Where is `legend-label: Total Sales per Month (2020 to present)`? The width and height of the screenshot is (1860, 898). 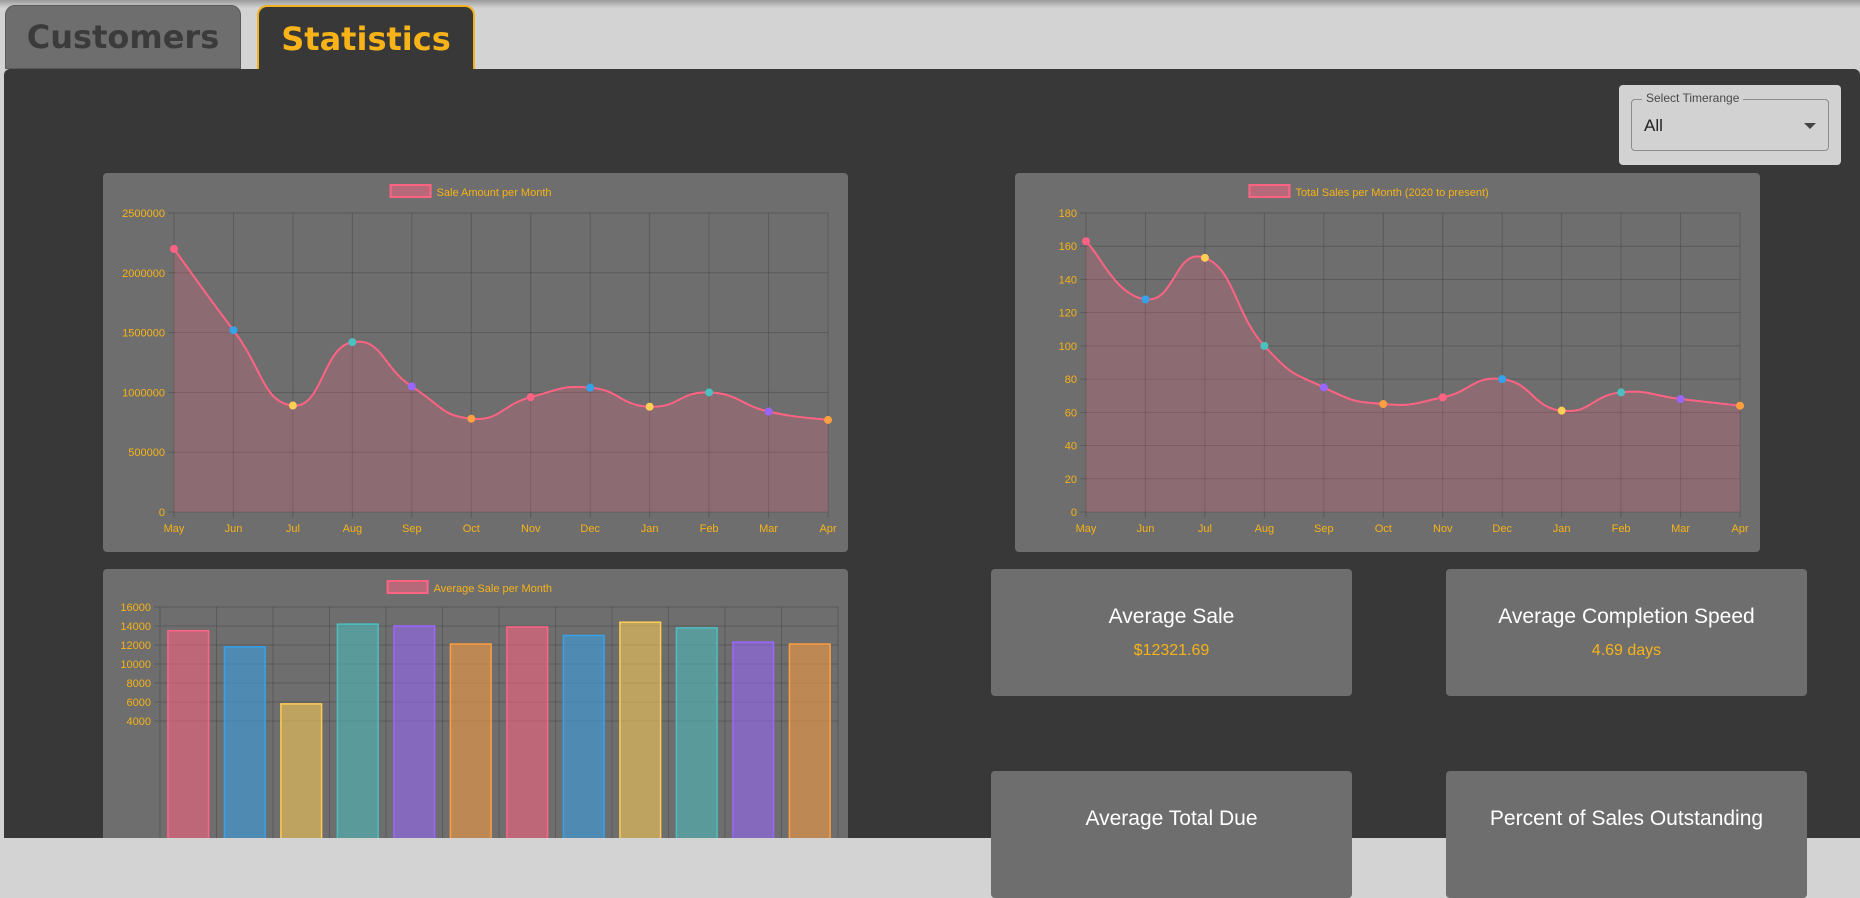
legend-label: Total Sales per Month (2020 to present) is located at coordinates (1391, 193).